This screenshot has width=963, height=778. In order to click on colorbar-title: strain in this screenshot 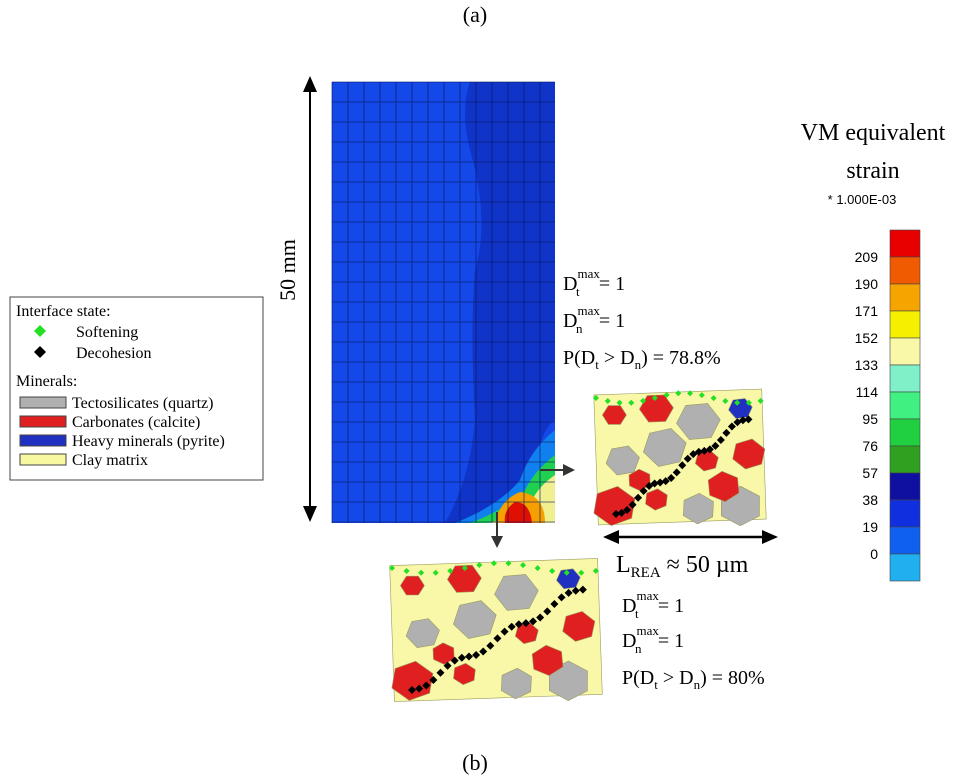, I will do `click(872, 171)`.